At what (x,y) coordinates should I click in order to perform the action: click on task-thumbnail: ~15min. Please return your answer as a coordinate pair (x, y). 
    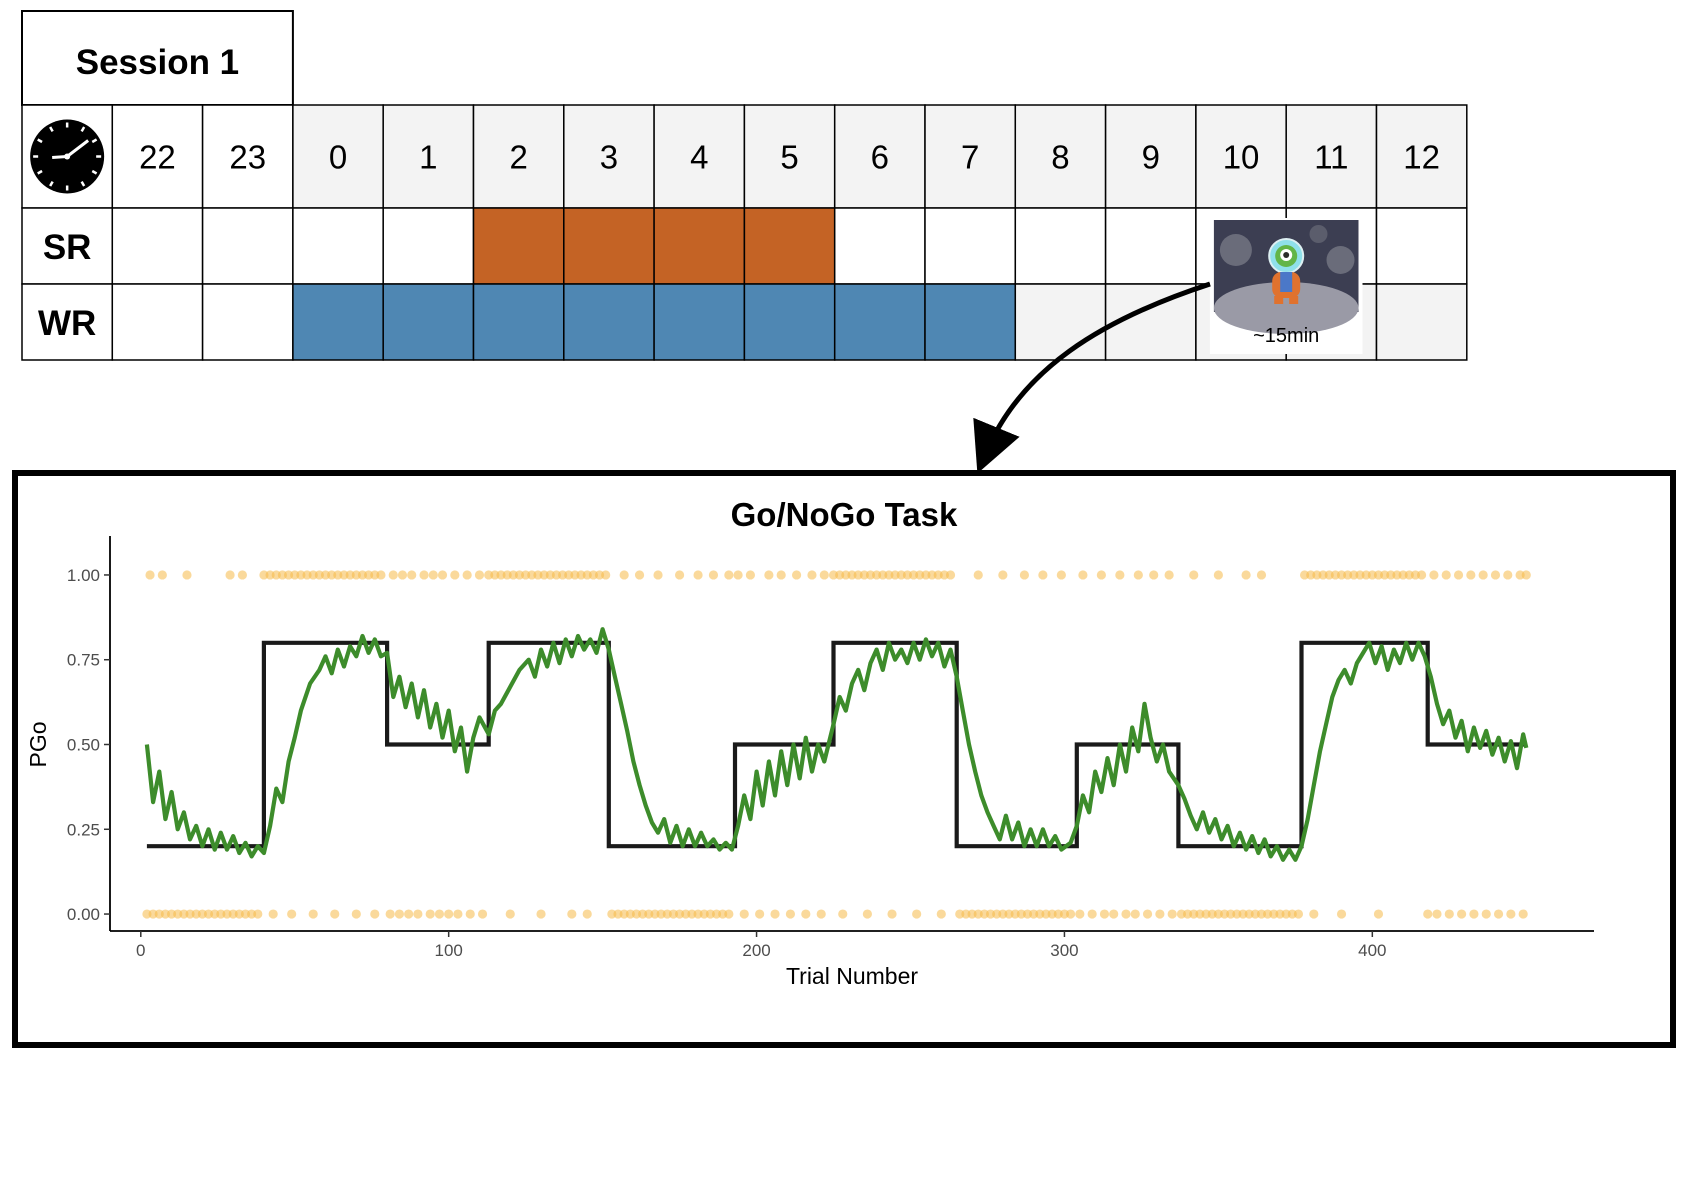
    Looking at the image, I should click on (1286, 286).